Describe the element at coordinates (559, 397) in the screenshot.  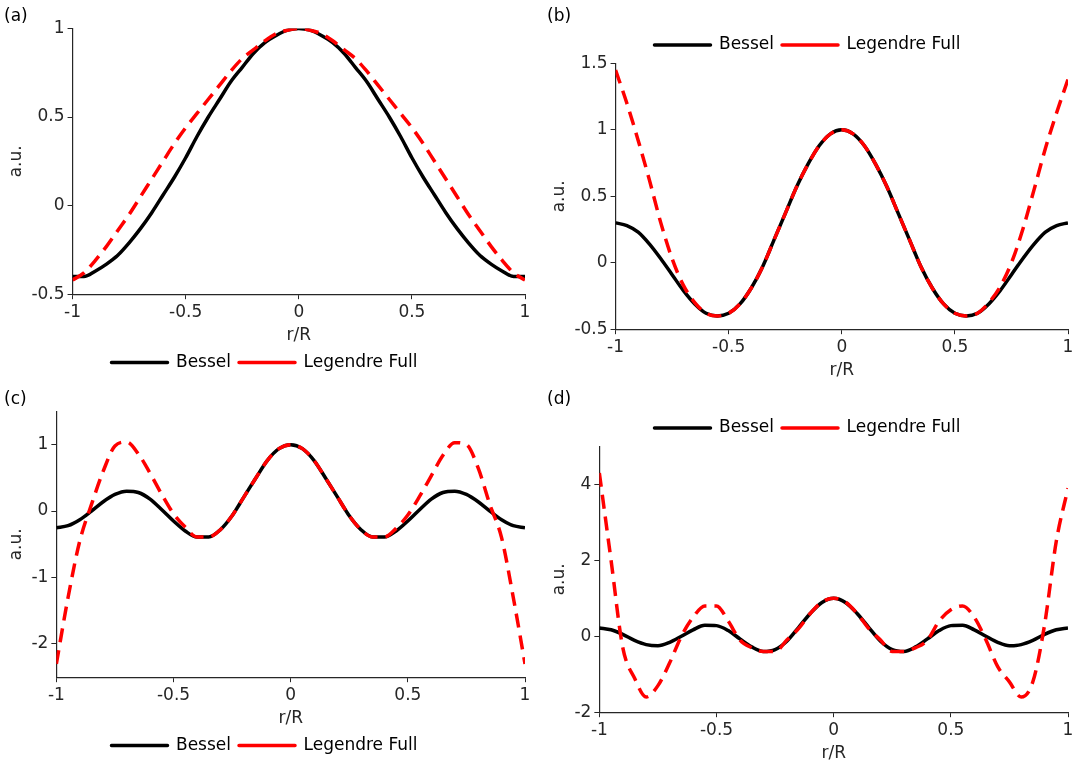
I see `chart-title: (d)` at that location.